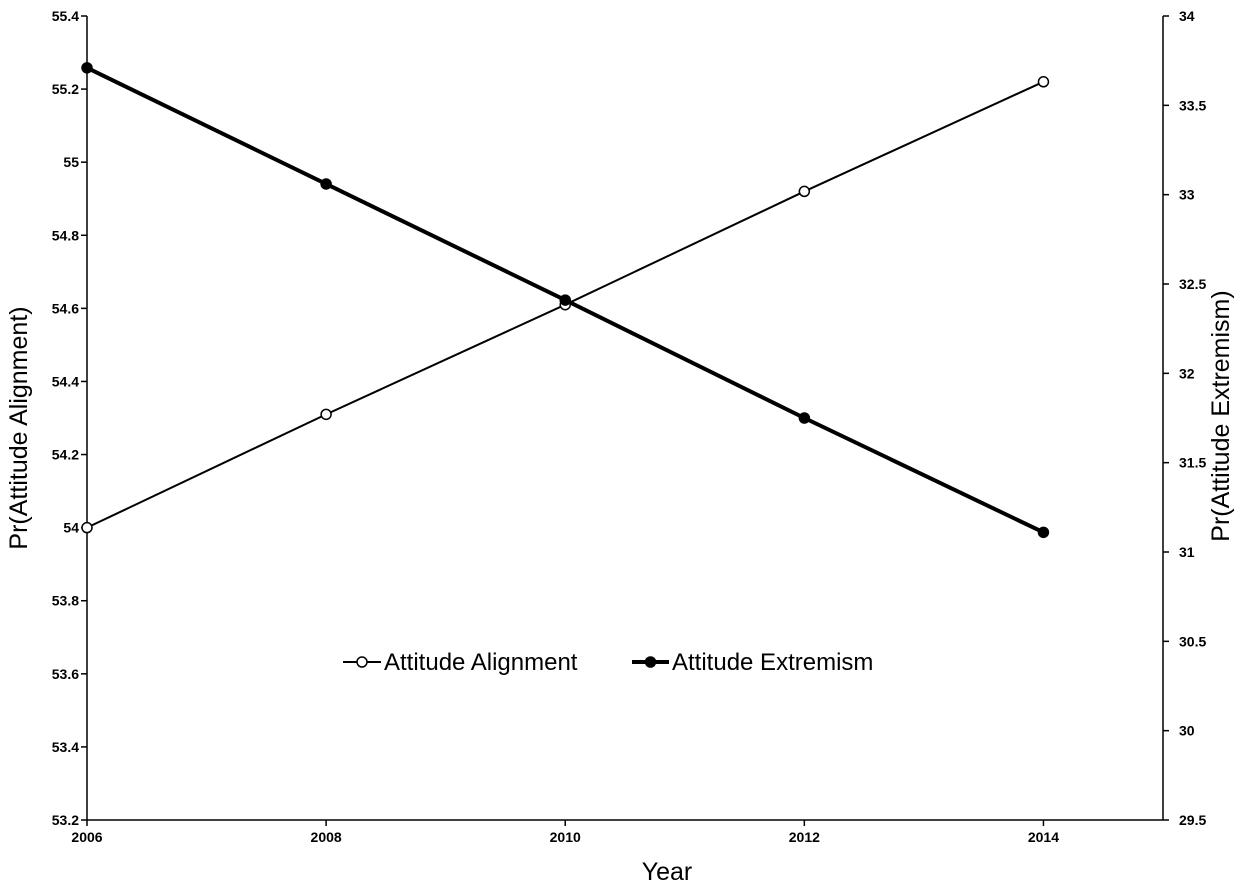 The image size is (1242, 883). I want to click on right-y-tick-label: 30.5, so click(1192, 641).